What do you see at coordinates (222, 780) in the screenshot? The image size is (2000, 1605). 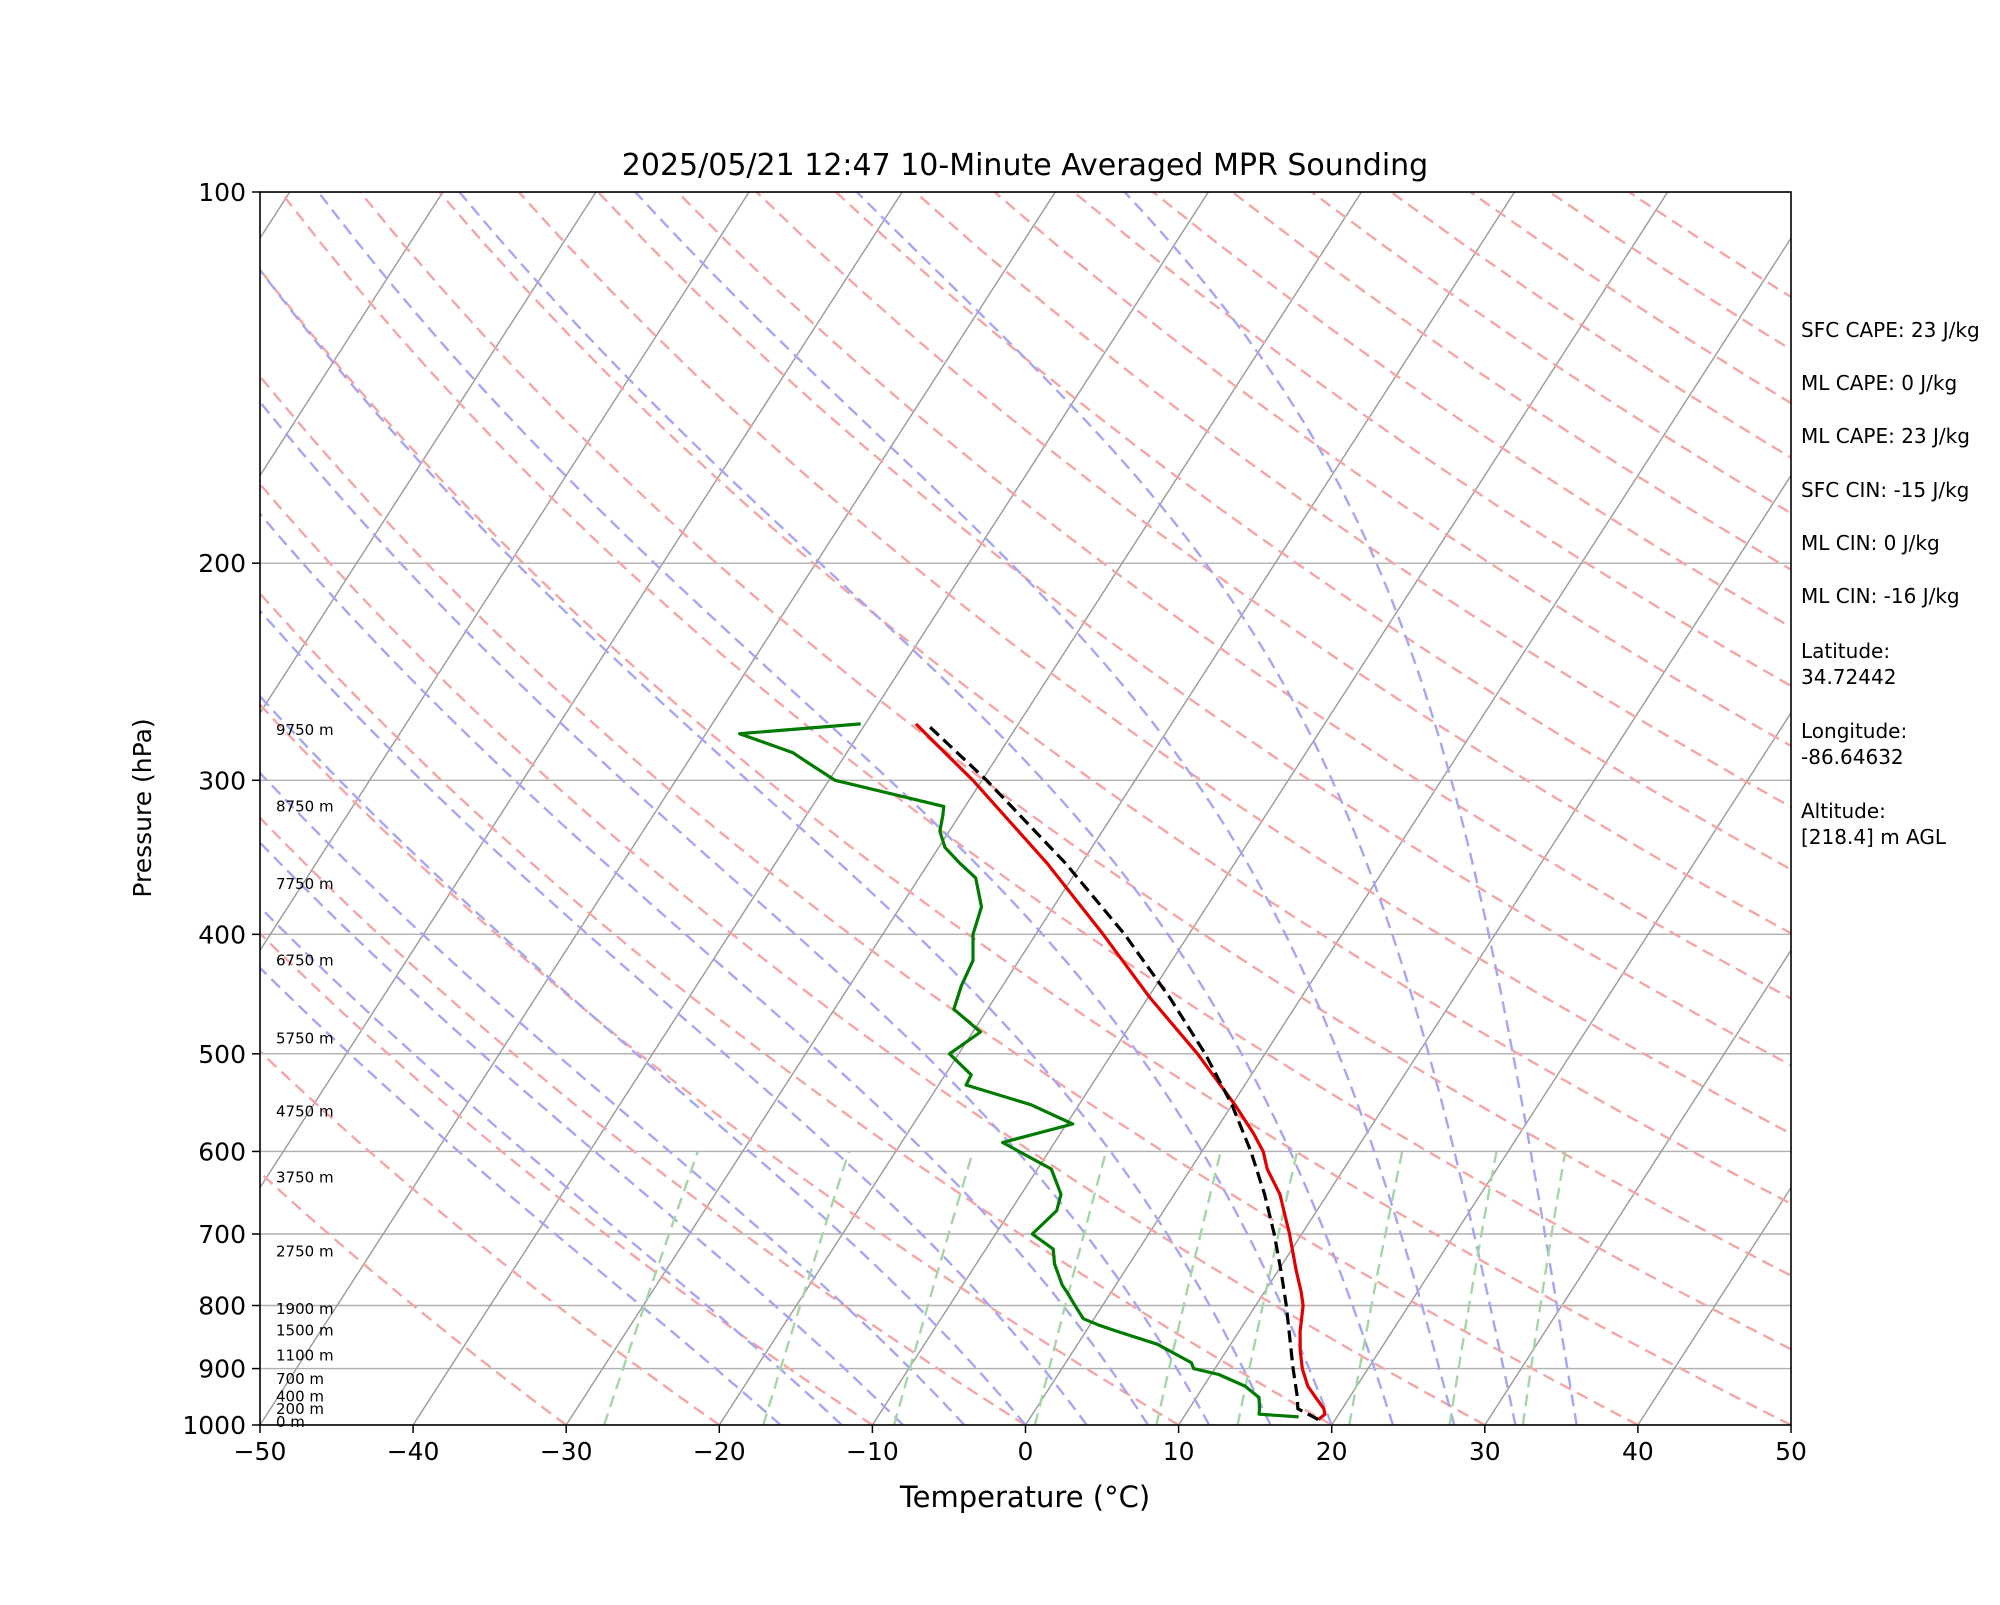 I see `y-tick-label: 300` at bounding box center [222, 780].